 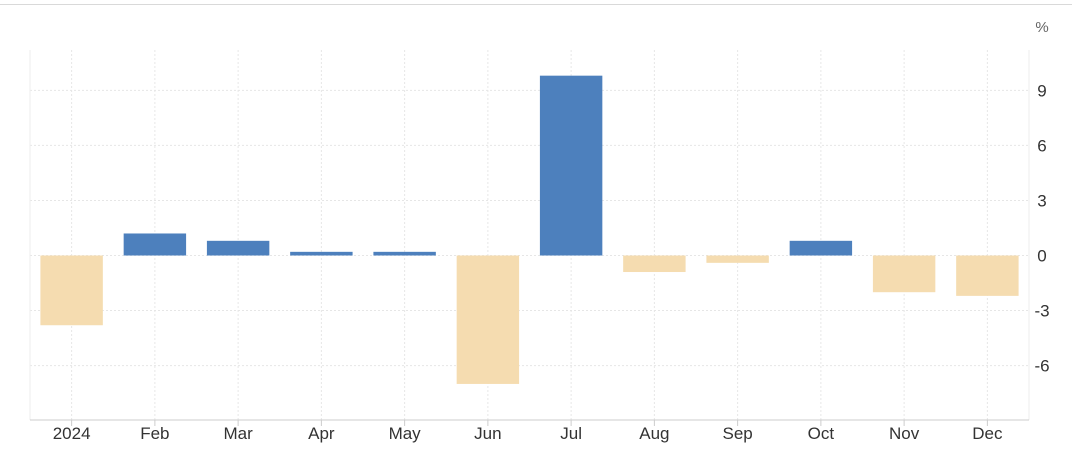 What do you see at coordinates (1041, 27) in the screenshot?
I see `y-axis-unit-label: %` at bounding box center [1041, 27].